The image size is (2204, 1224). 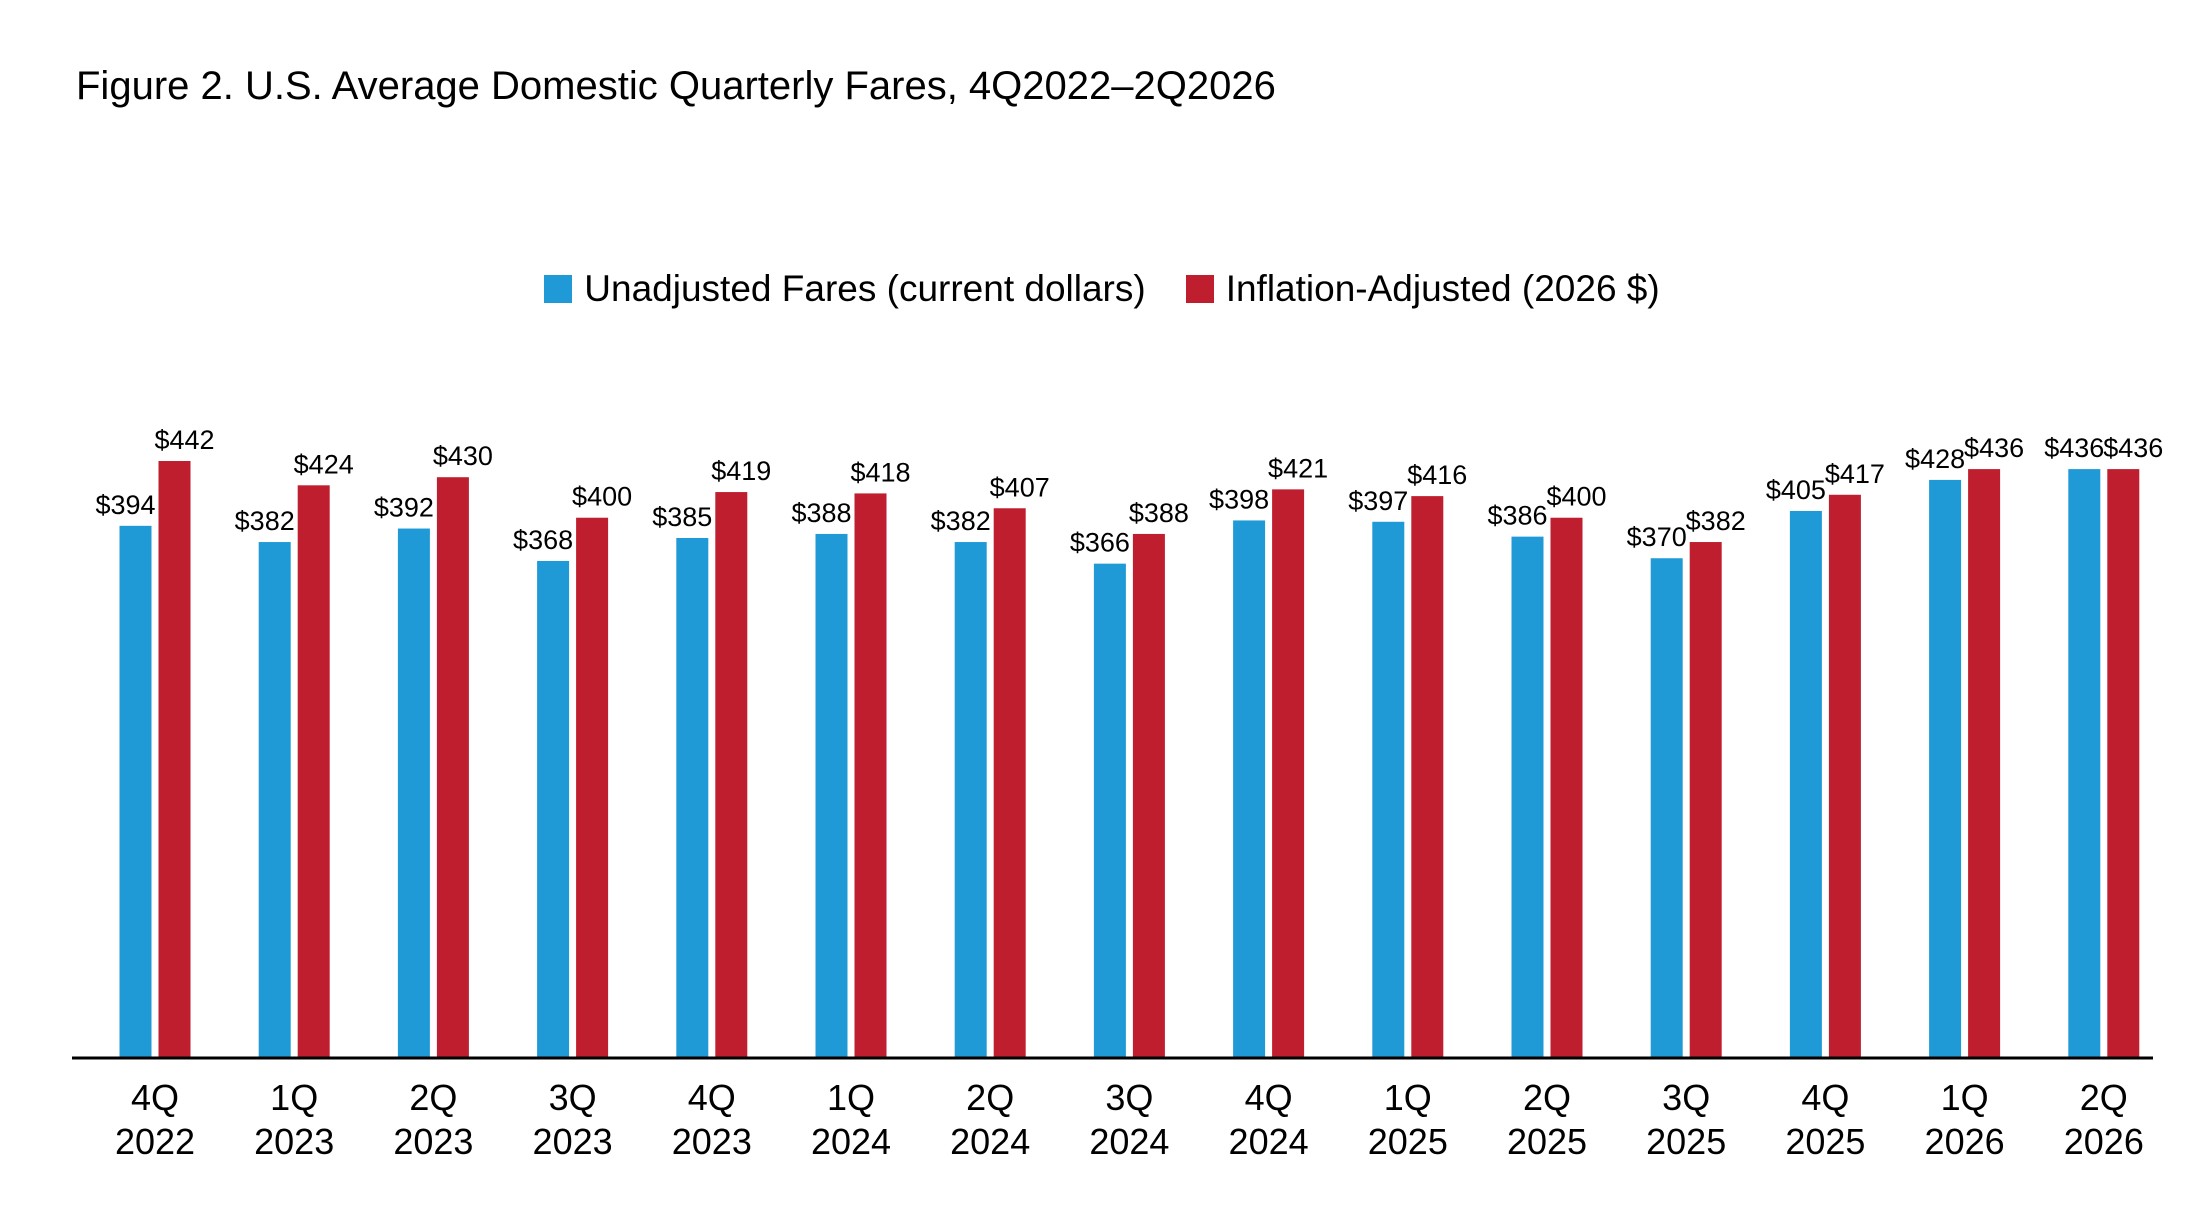 I want to click on data-label-inflation-adjusted: $407, so click(x=1020, y=487).